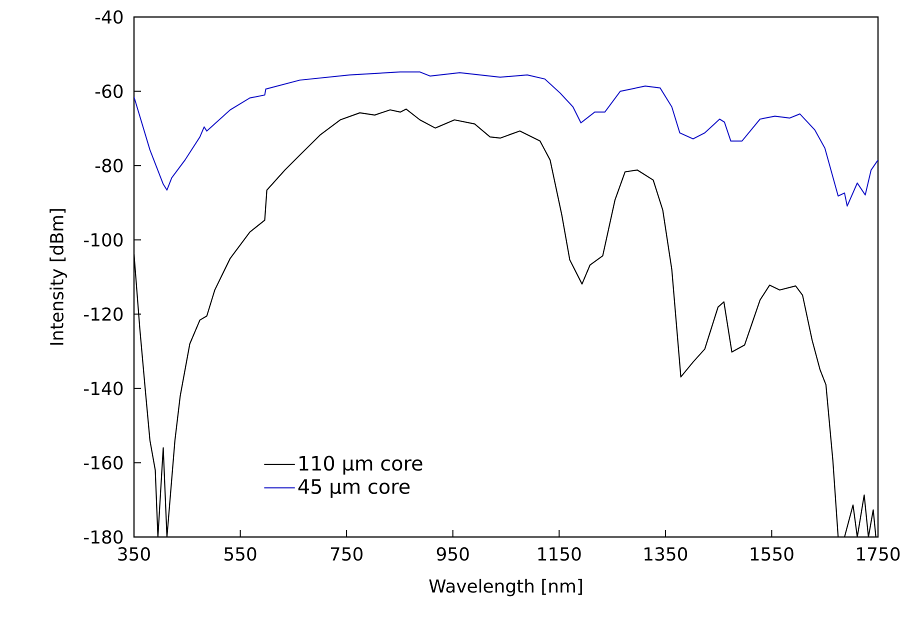 This screenshot has width=914, height=636. Describe the element at coordinates (109, 91) in the screenshot. I see `y-tick-label: -60` at that location.